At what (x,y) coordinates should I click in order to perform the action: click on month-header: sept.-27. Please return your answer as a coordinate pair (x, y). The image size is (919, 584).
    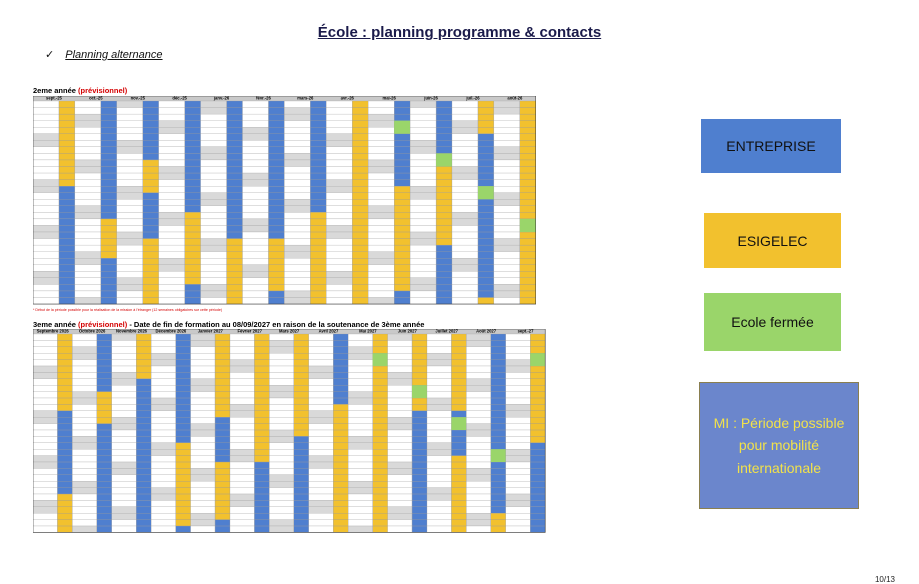
    Looking at the image, I should click on (526, 331).